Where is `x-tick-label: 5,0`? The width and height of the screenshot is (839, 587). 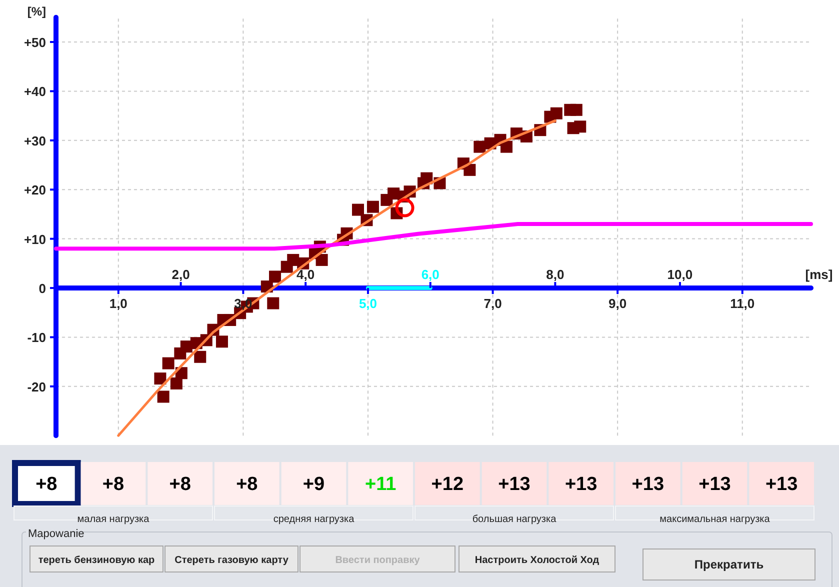
x-tick-label: 5,0 is located at coordinates (368, 303).